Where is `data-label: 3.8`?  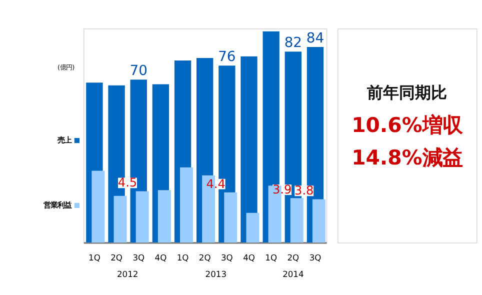 data-label: 3.8 is located at coordinates (304, 191).